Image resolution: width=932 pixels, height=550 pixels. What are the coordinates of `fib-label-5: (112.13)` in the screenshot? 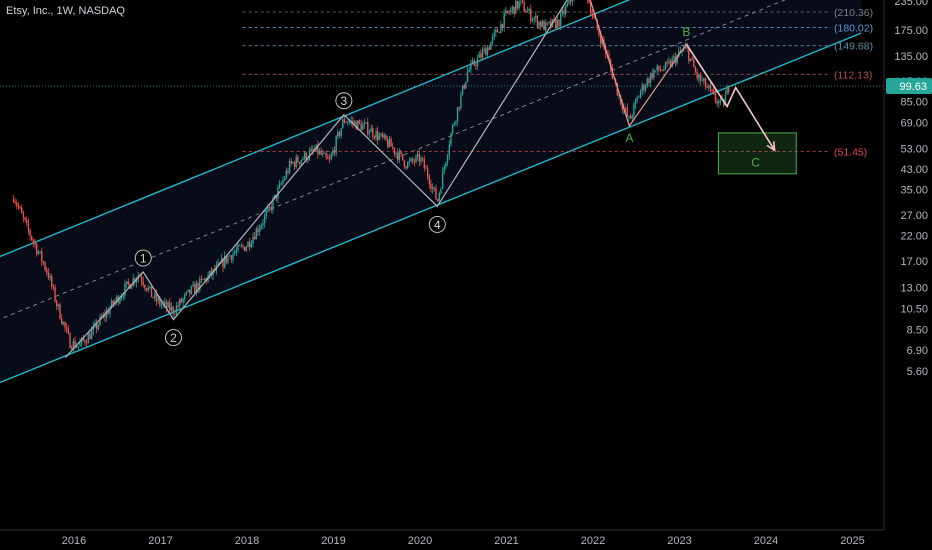 It's located at (853, 75).